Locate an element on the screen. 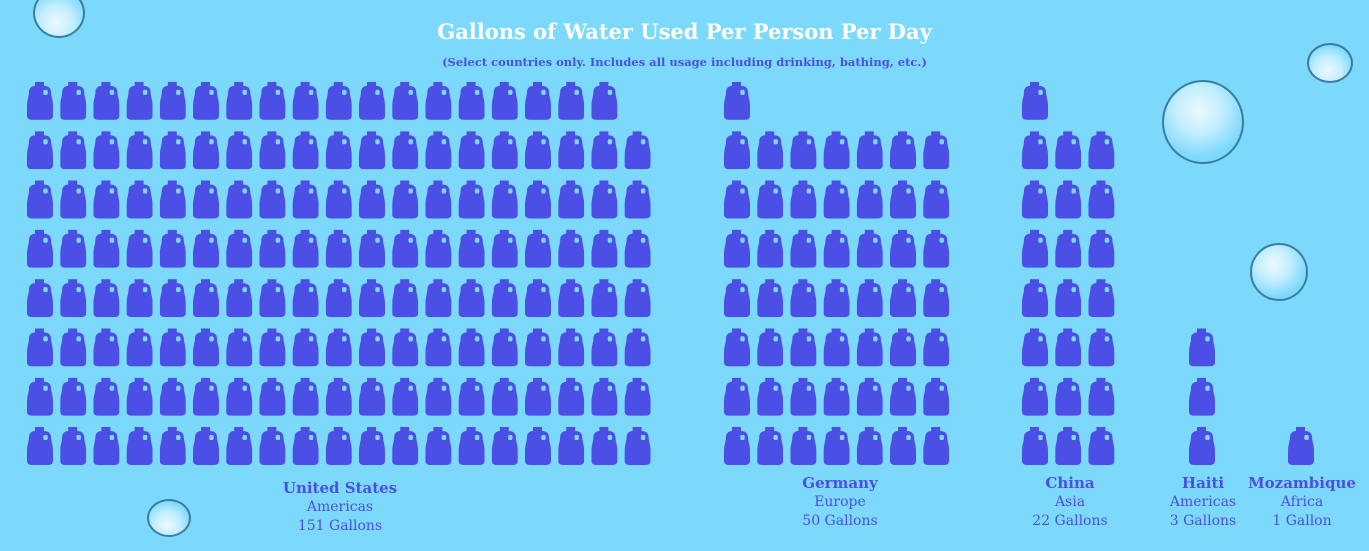 This screenshot has width=1369, height=551. country-label: Haiti Americas 3 Gallons is located at coordinates (1203, 502).